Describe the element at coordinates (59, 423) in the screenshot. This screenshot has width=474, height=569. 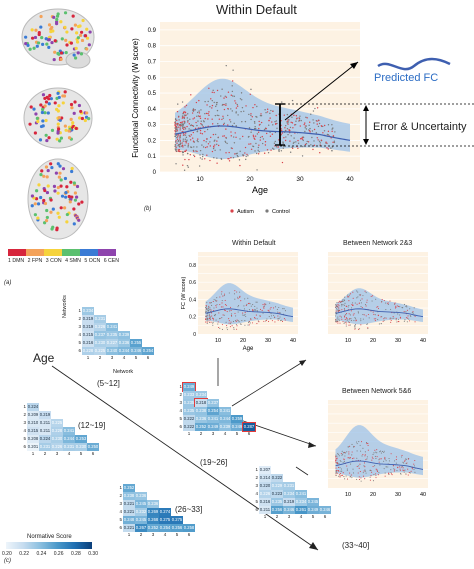
I see `matrix-row: 3 0.210 0.211 0.225` at that location.